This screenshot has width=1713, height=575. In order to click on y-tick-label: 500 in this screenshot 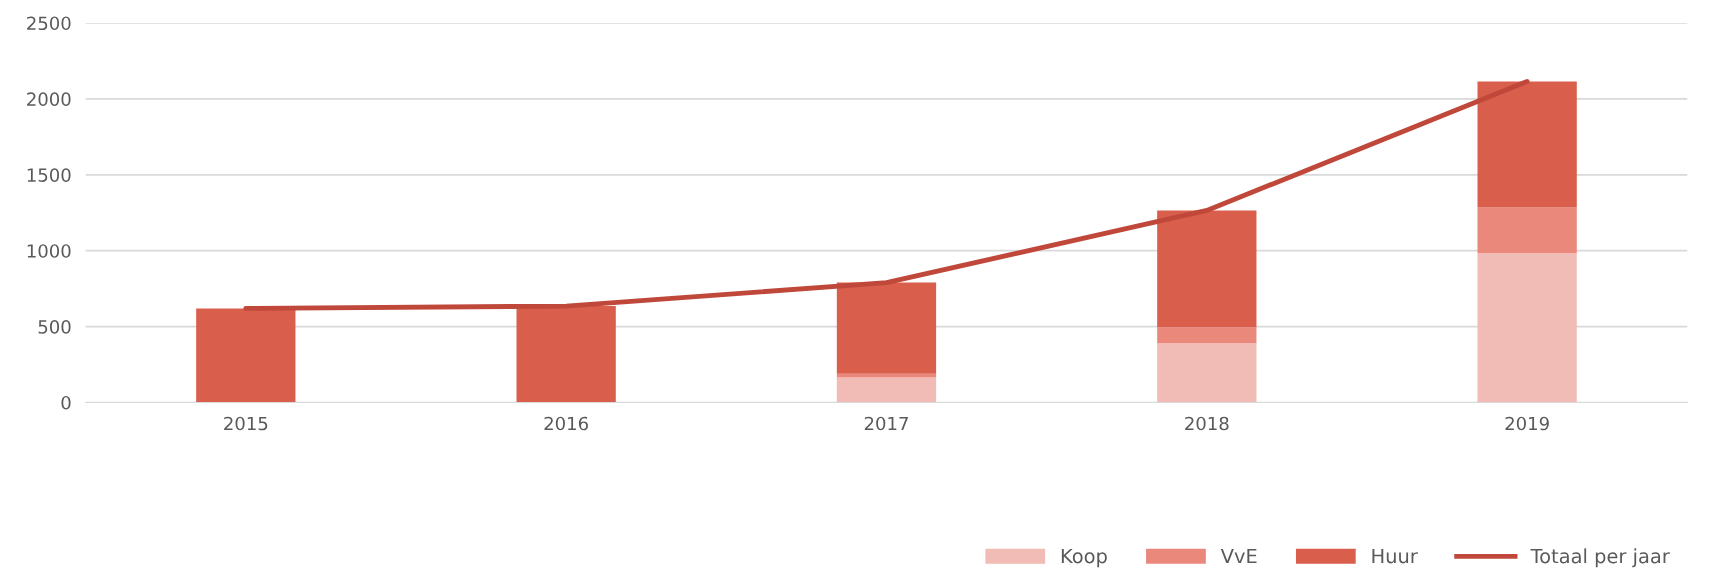, I will do `click(54, 327)`.